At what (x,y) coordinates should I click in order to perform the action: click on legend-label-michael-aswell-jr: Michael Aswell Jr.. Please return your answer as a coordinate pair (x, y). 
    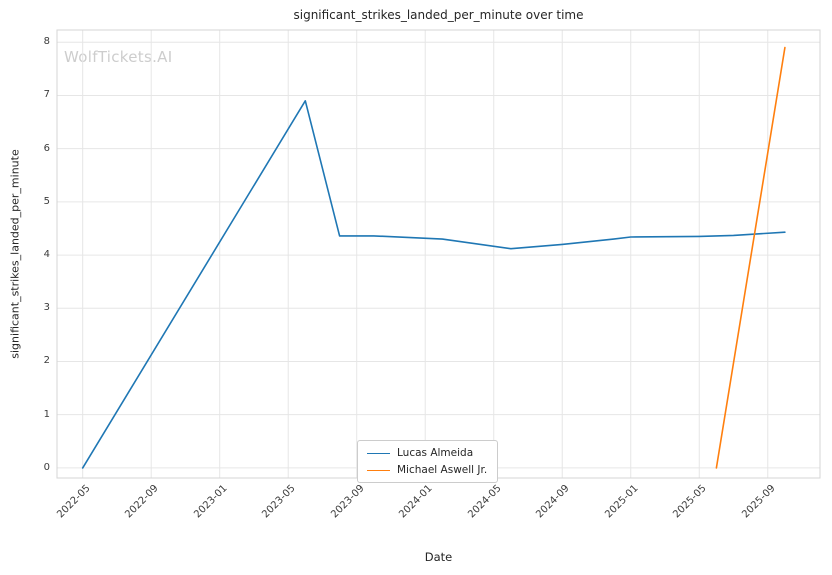
    Looking at the image, I should click on (442, 470).